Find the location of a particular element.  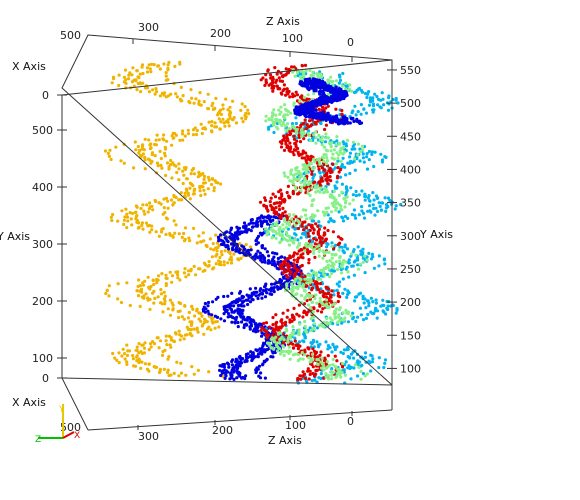

y-right-label-250: 250 is located at coordinates (410, 269).